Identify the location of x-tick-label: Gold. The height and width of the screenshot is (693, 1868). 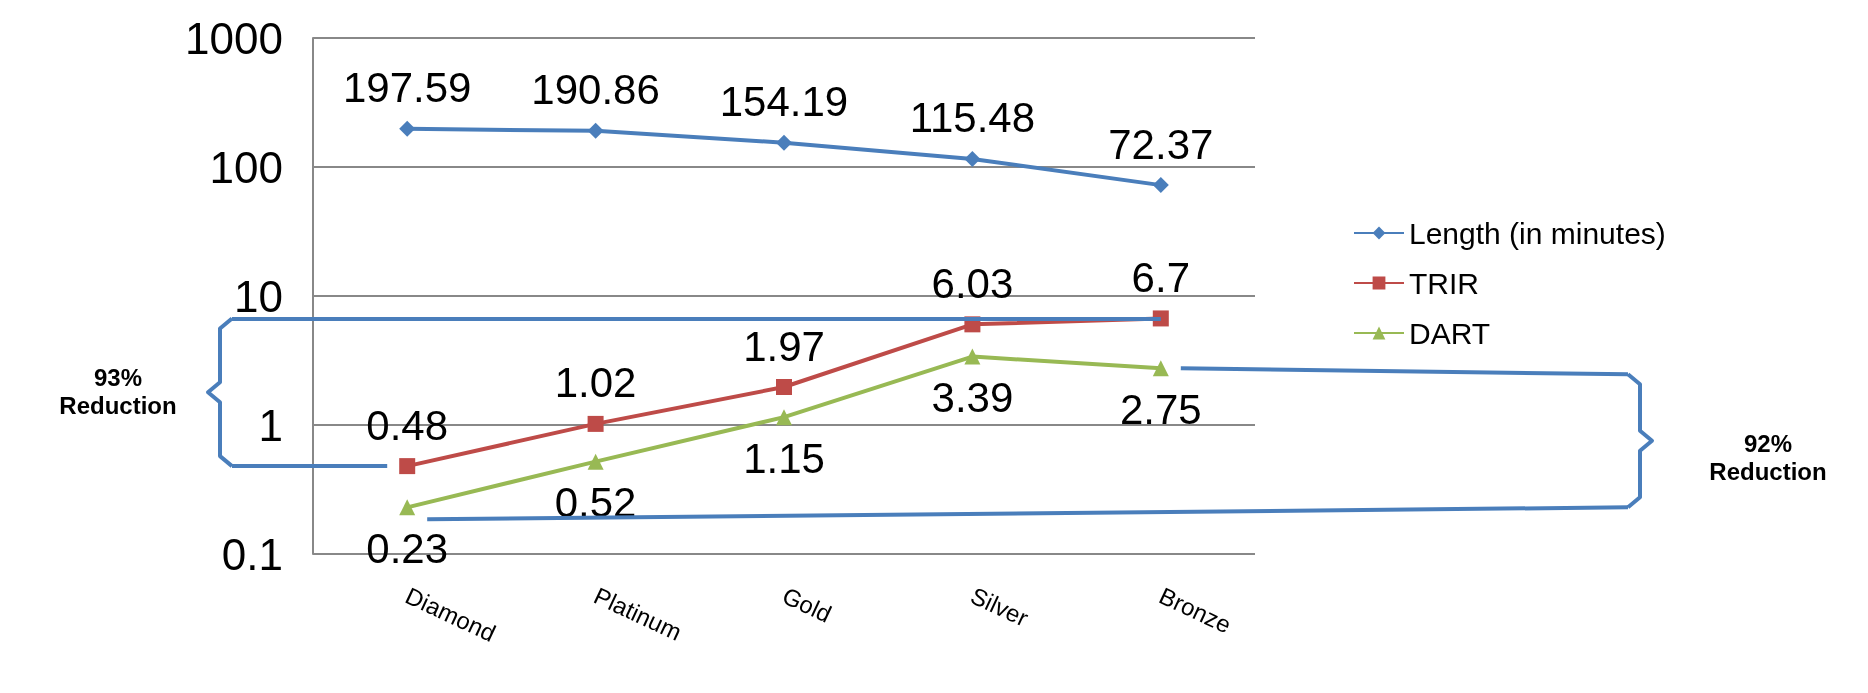
(807, 604).